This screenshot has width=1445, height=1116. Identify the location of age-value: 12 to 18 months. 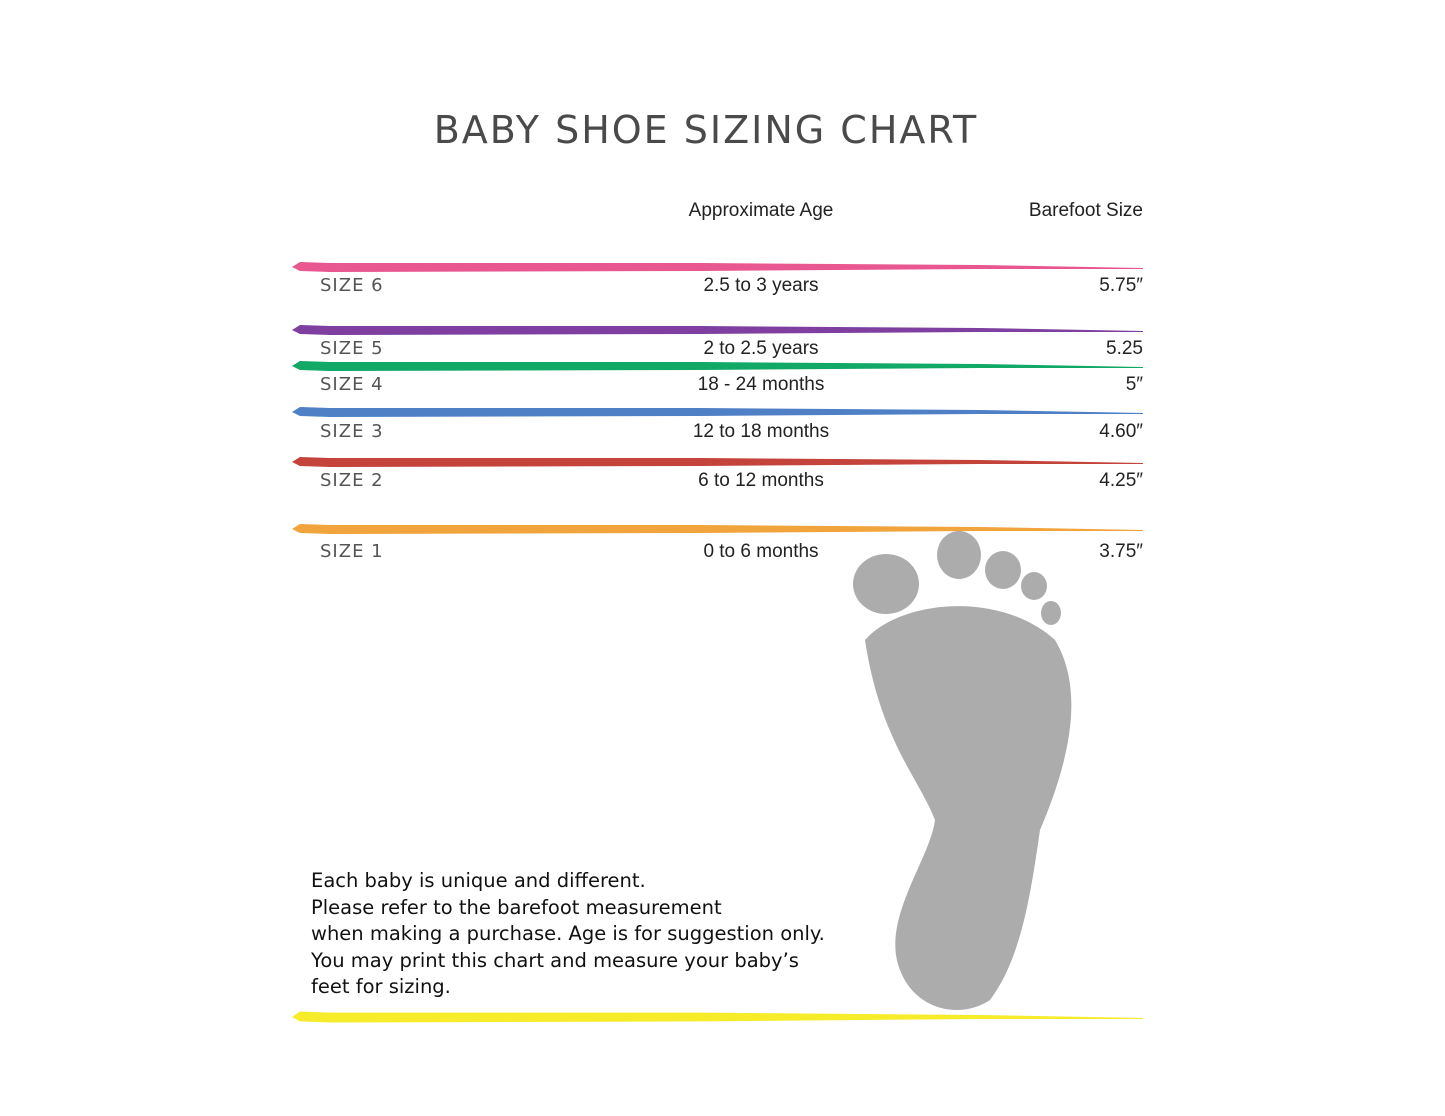
(761, 431).